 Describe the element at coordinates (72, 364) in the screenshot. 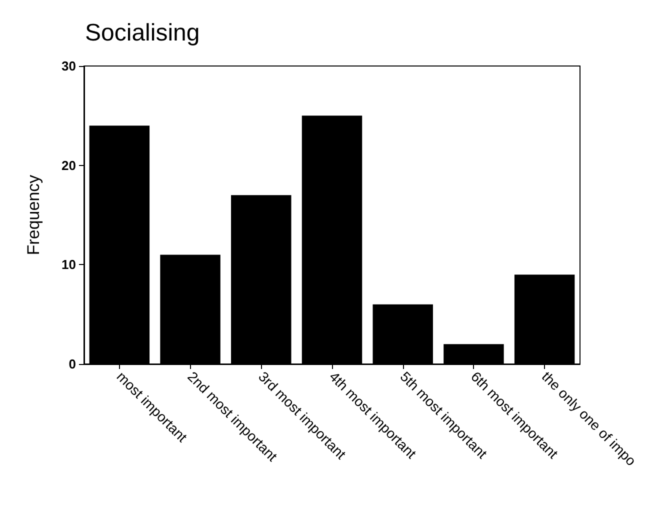

I see `y-tick-label: 0` at that location.